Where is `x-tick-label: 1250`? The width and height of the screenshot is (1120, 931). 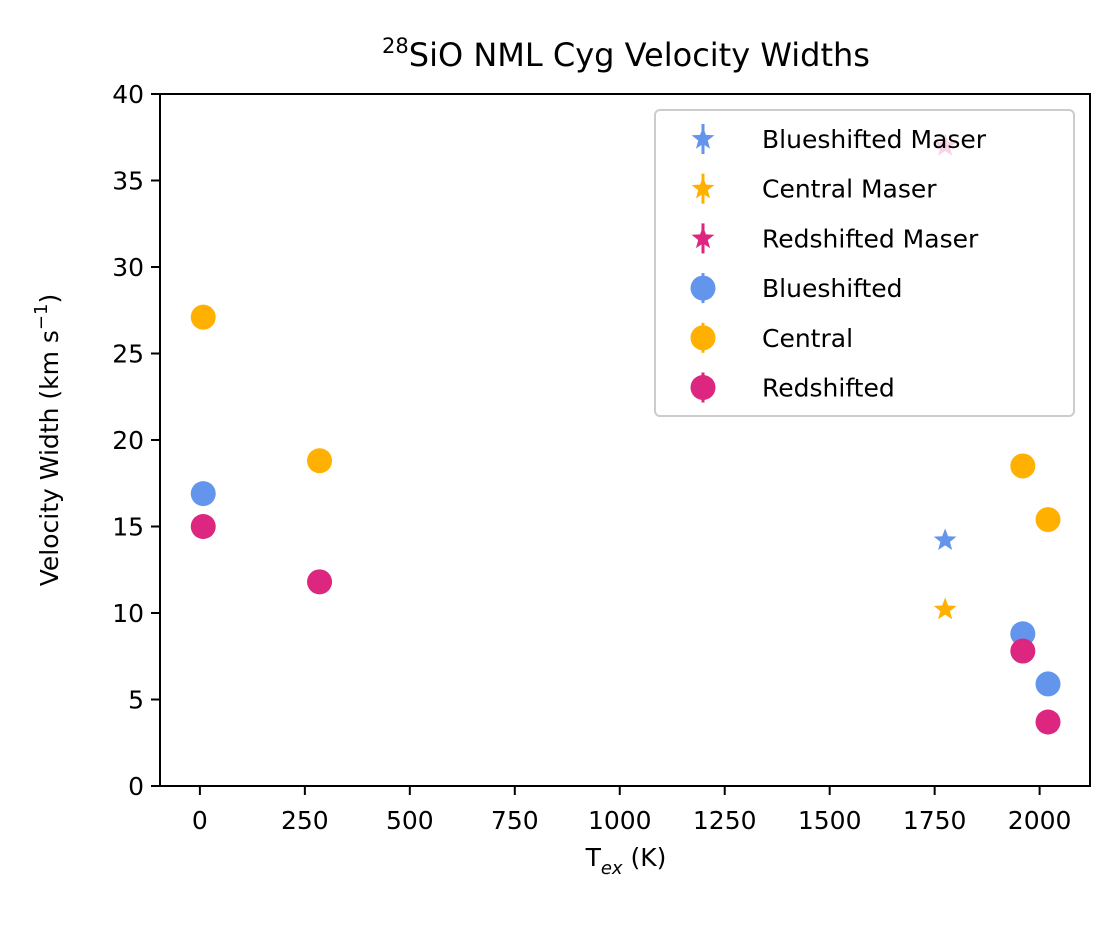
x-tick-label: 1250 is located at coordinates (725, 820).